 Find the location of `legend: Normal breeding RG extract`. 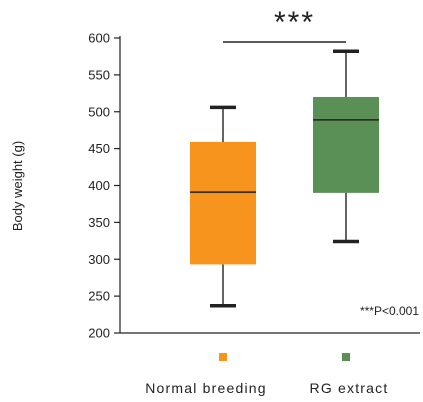

legend: Normal breeding RG extract is located at coordinates (267, 374).